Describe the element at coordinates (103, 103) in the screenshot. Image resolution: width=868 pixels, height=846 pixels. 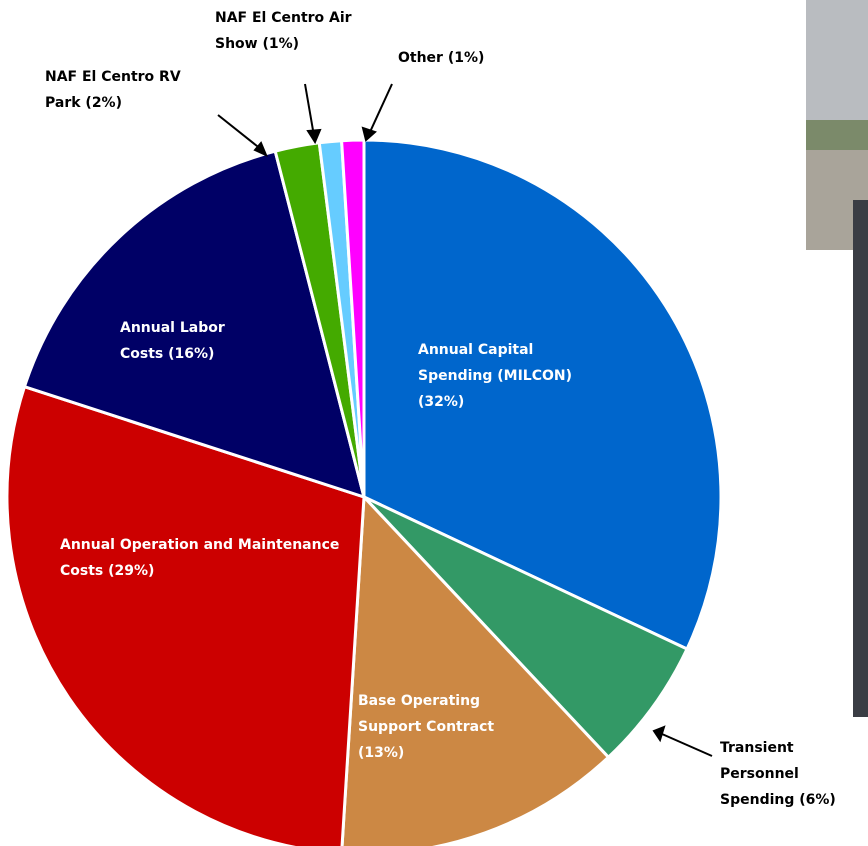
I see `value-label: (2%)` at that location.